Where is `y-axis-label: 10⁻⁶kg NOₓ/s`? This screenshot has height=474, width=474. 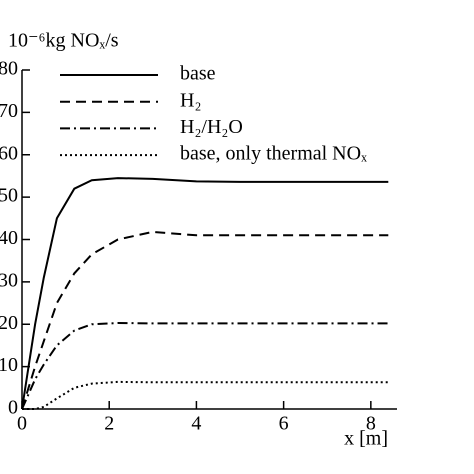 y-axis-label: 10⁻⁶kg NOₓ/s is located at coordinates (63, 41).